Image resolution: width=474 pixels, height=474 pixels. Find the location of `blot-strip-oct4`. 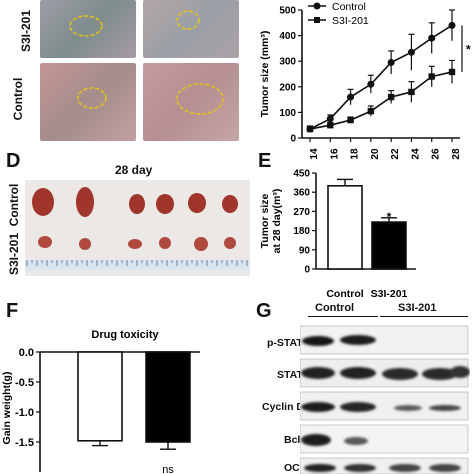

blot-strip-oct4 is located at coordinates (384, 465).